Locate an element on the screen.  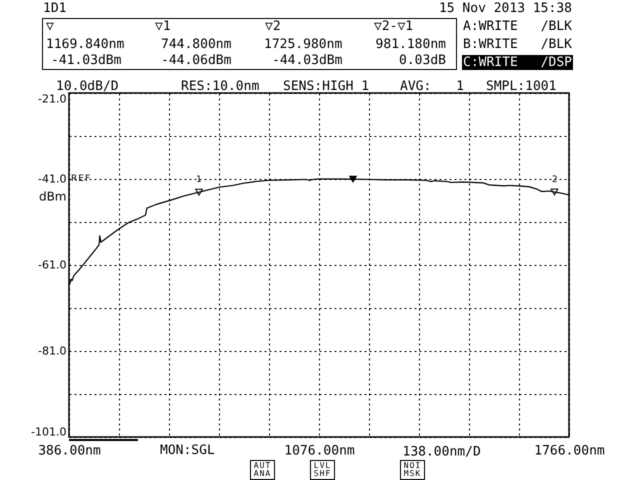
text: C:WRITE is located at coordinates (490, 62).